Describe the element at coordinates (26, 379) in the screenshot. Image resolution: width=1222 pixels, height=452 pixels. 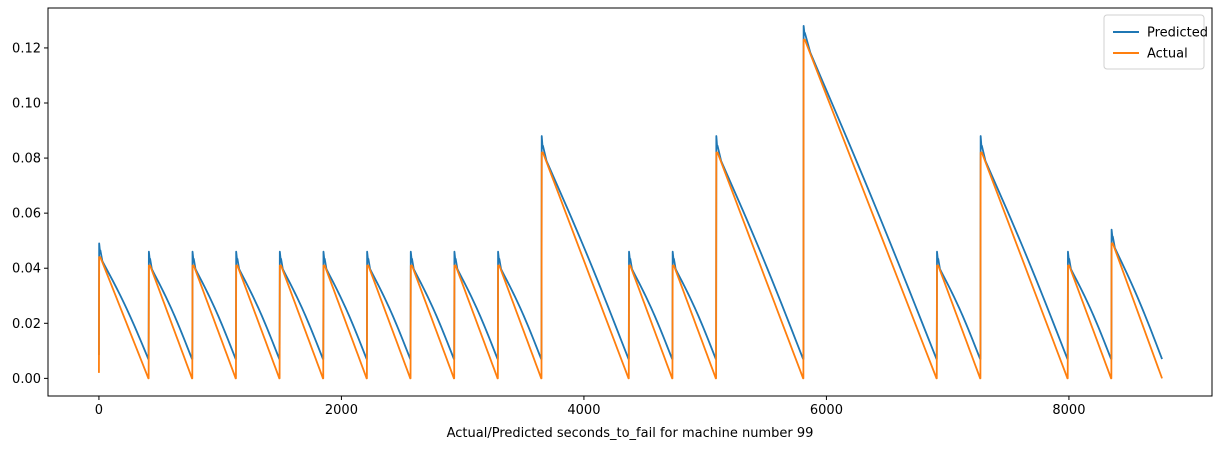
I see `y-tick-label: 0.00` at that location.